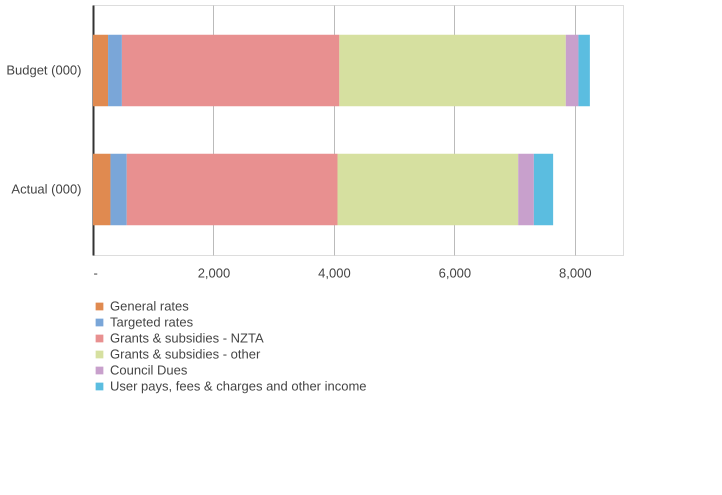 This screenshot has height=495, width=722. I want to click on legend-label: Grants & subsidies - NZTA, so click(187, 338).